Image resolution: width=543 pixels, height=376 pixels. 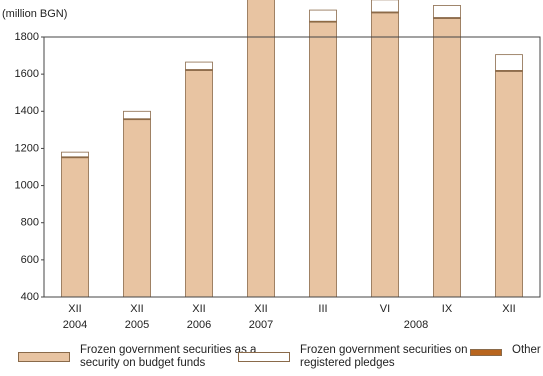 I want to click on year-label: 2005, so click(x=137, y=325).